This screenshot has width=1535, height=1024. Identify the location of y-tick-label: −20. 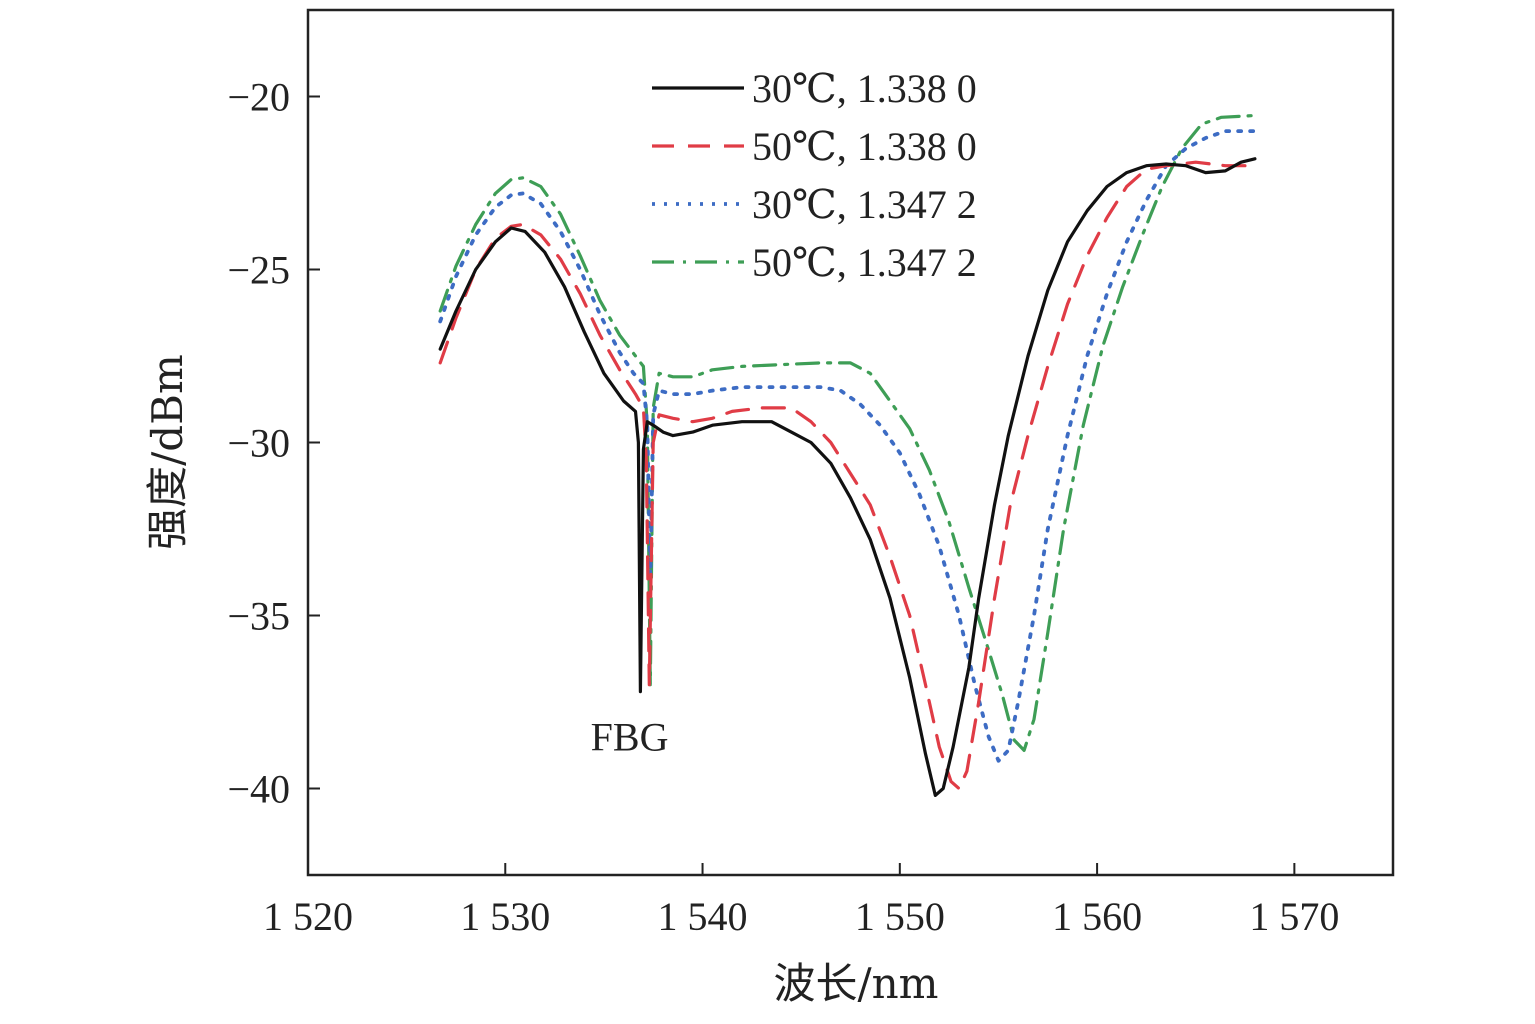
(258, 97).